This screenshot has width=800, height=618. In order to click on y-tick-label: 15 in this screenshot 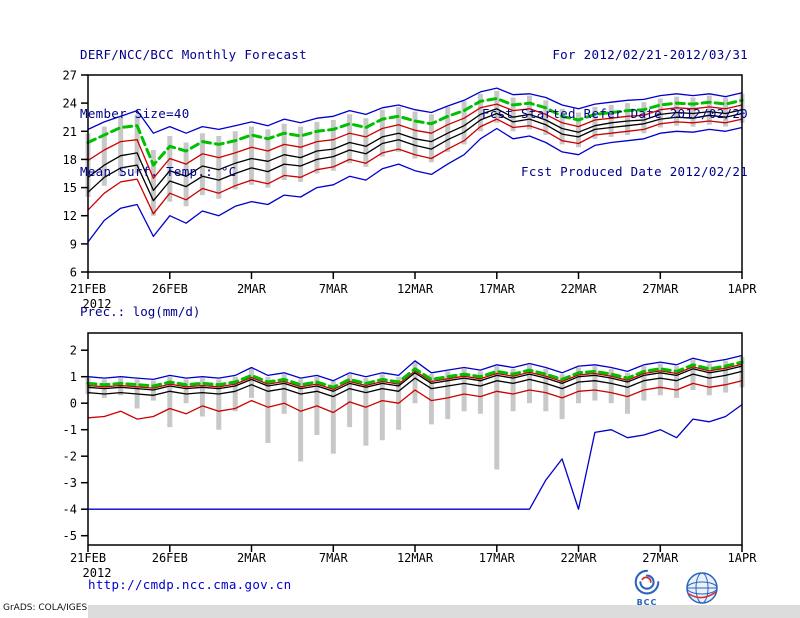, I will do `click(70, 188)`.